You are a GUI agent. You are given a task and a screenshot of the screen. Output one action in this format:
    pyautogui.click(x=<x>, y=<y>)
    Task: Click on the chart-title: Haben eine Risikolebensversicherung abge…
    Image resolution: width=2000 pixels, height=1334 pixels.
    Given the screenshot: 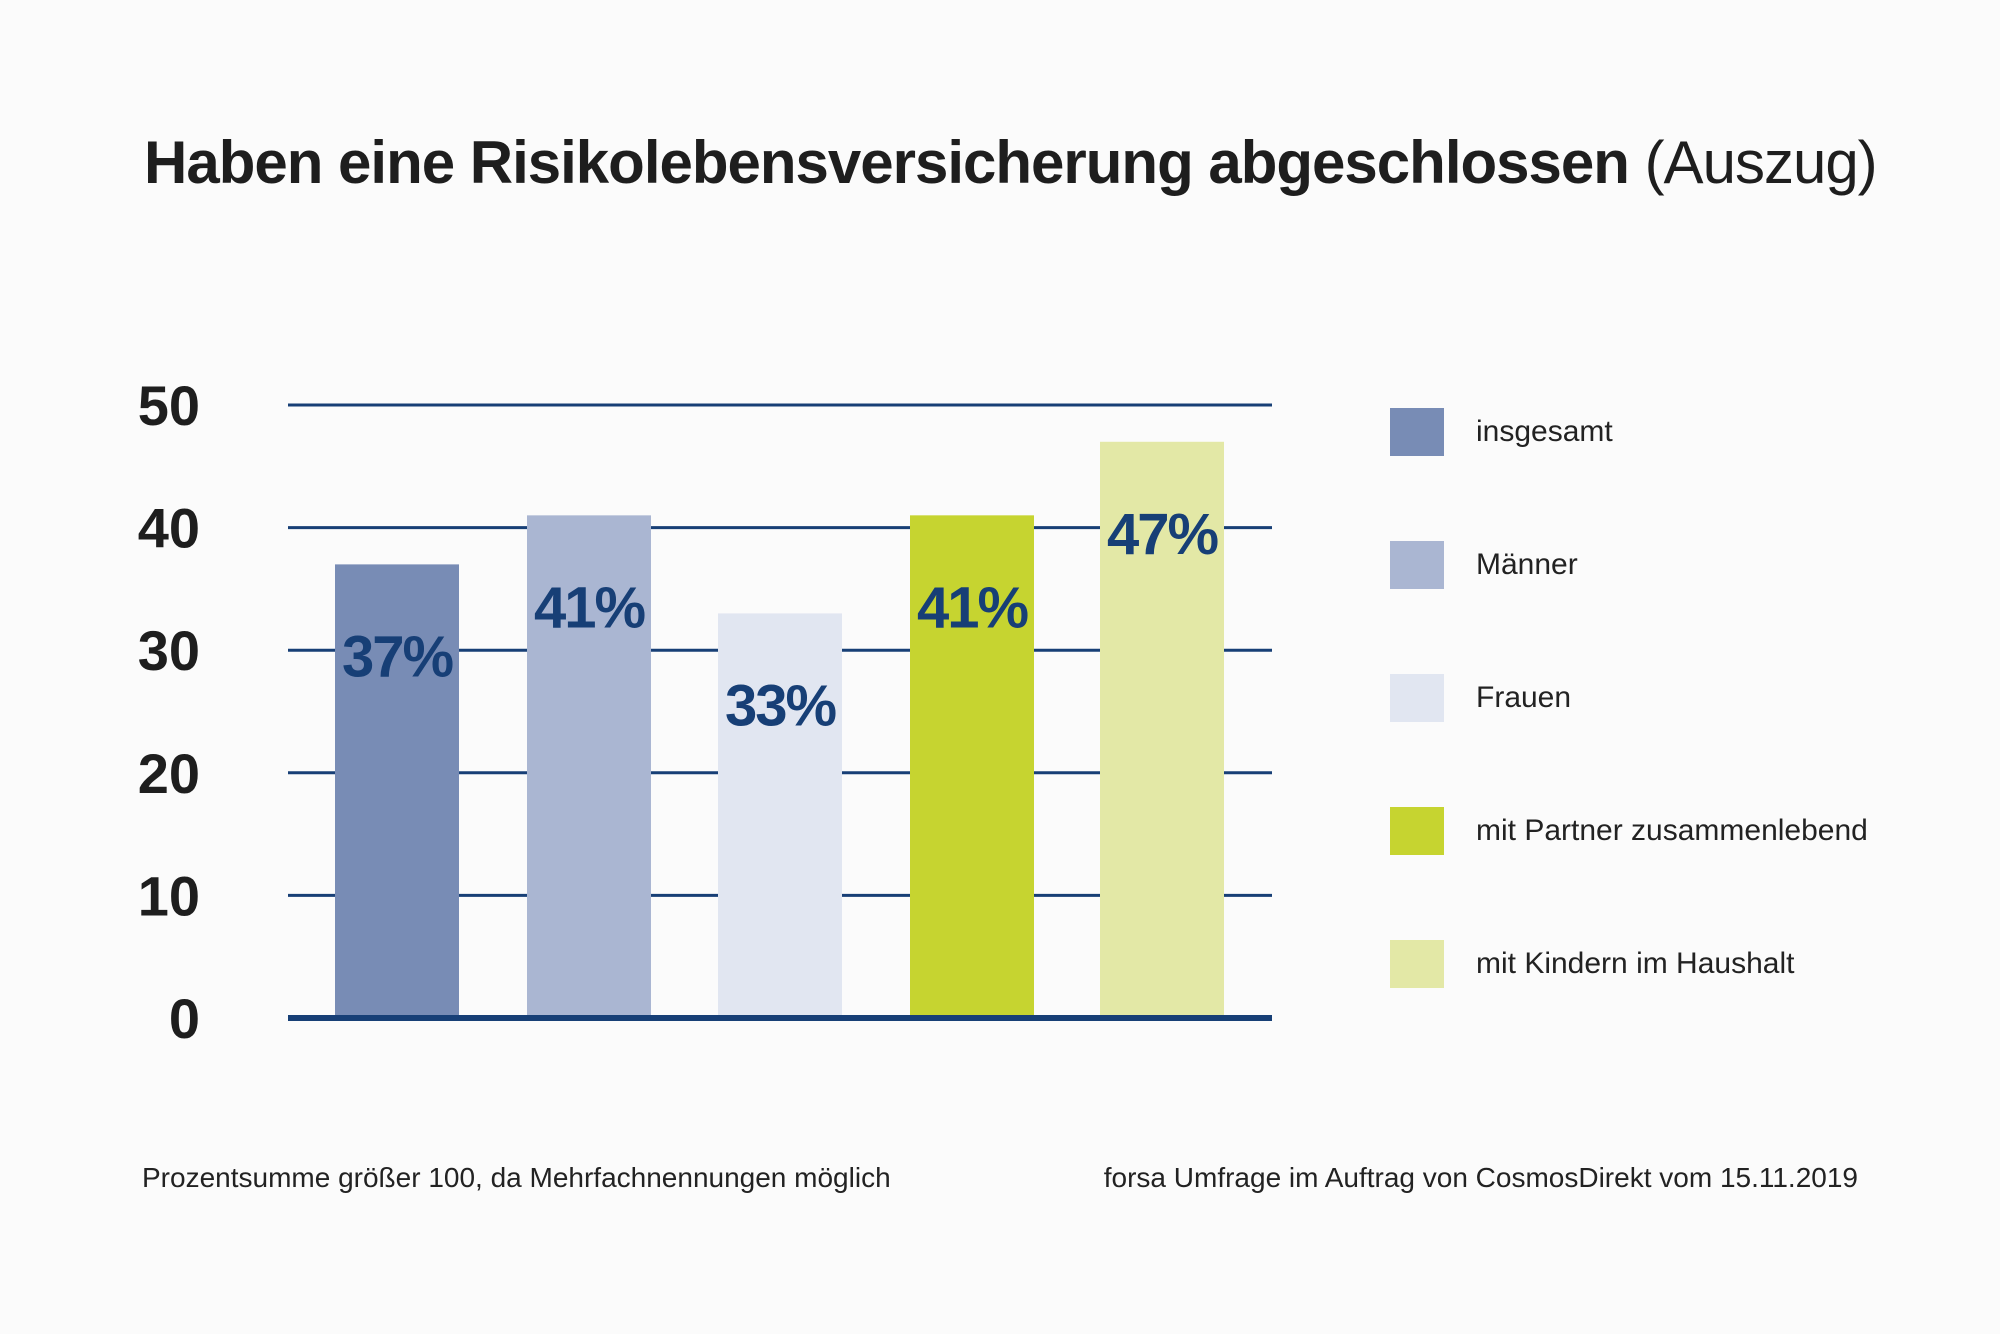 What is the action you would take?
    pyautogui.click(x=1011, y=162)
    